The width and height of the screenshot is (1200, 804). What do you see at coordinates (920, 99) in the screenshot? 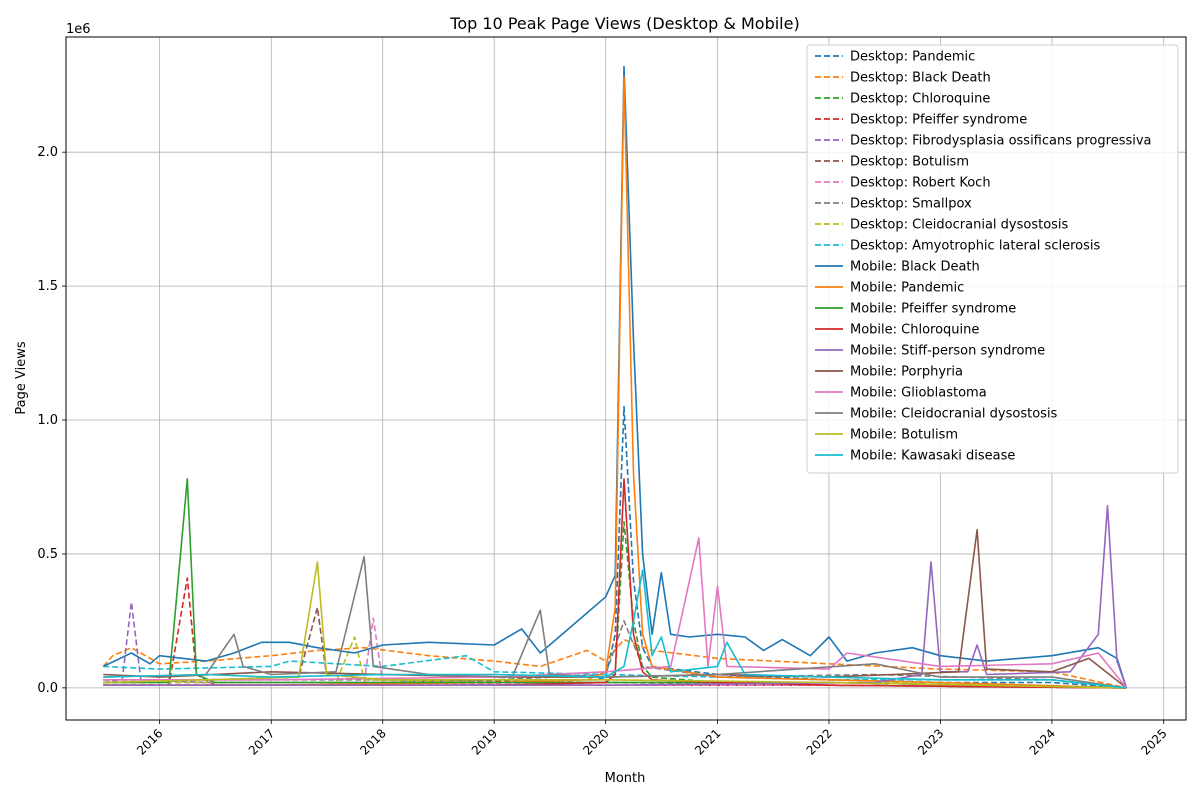
I see `legend-label: Desktop: Chloroquine` at bounding box center [920, 99].